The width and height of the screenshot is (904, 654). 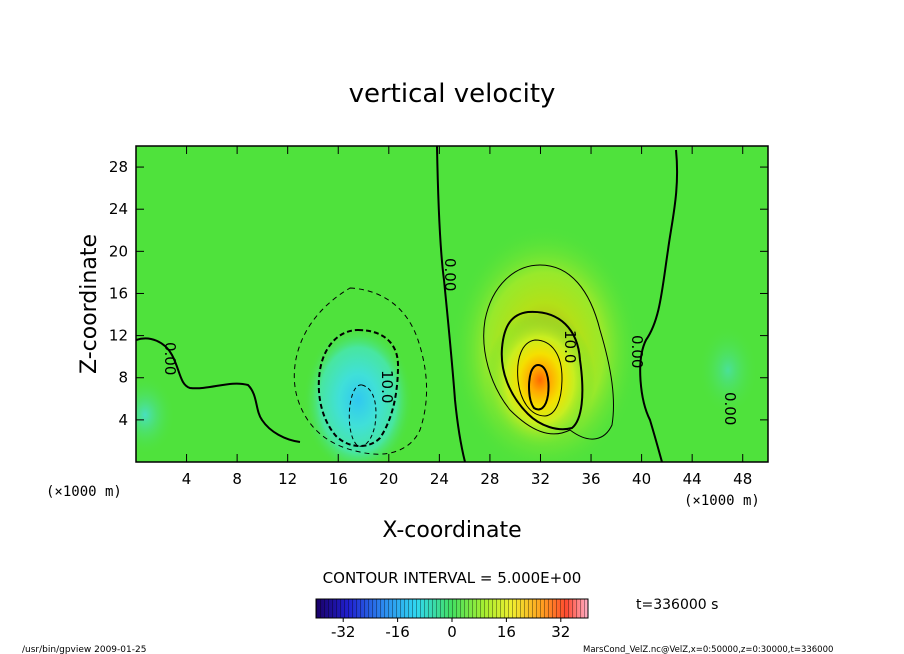 I want to click on x-axis-title: X-coordinate, so click(x=451, y=530).